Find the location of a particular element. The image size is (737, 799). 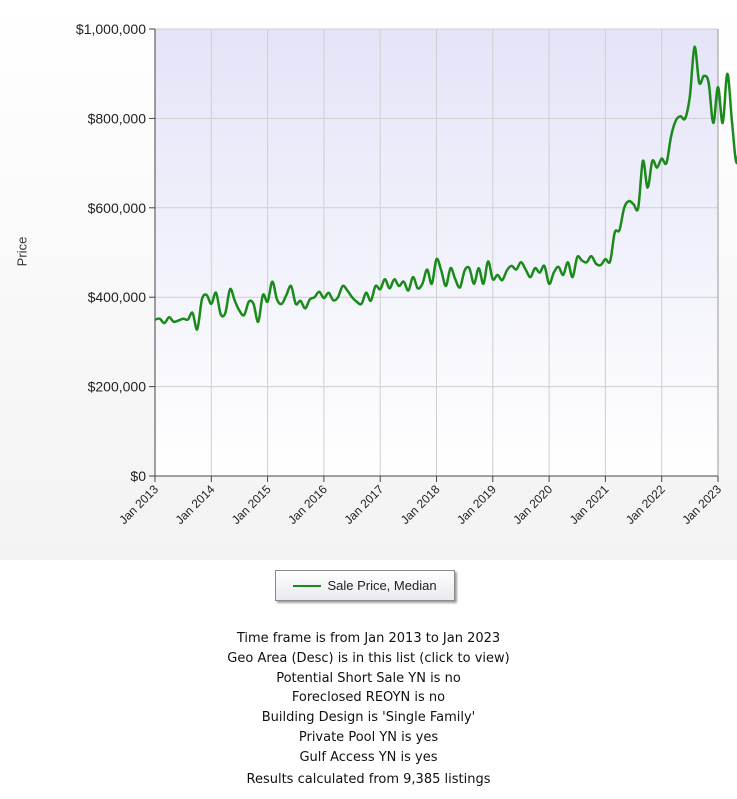

legend-swatch-sale-price is located at coordinates (307, 585).